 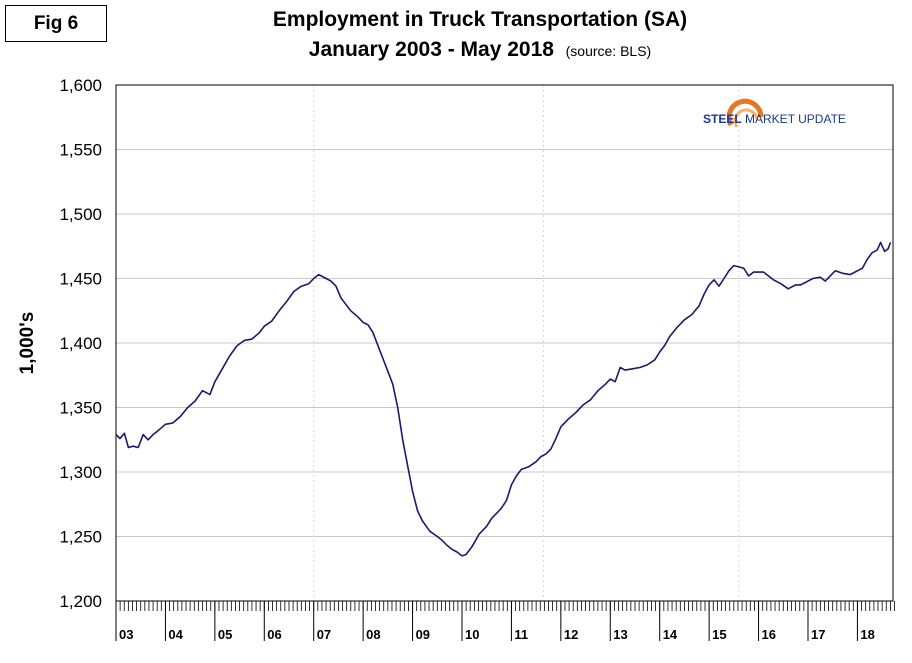 I want to click on x-tick-label: 09, so click(x=423, y=634).